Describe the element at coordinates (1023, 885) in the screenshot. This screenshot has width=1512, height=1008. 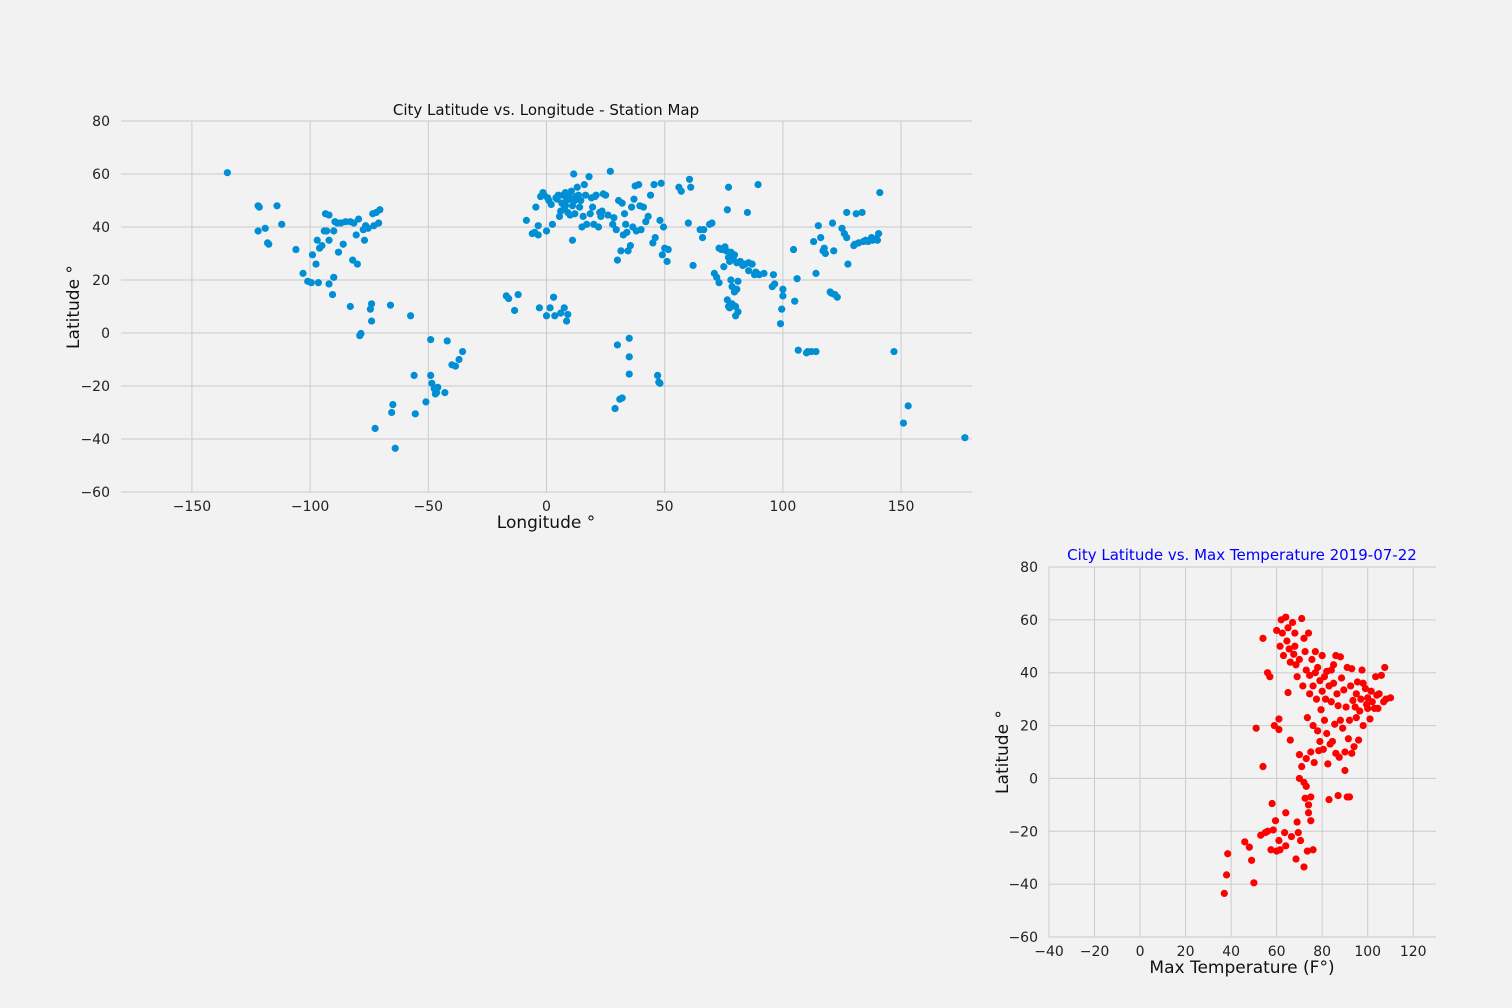
I see `max-temperature-y-tick-label: −40` at that location.